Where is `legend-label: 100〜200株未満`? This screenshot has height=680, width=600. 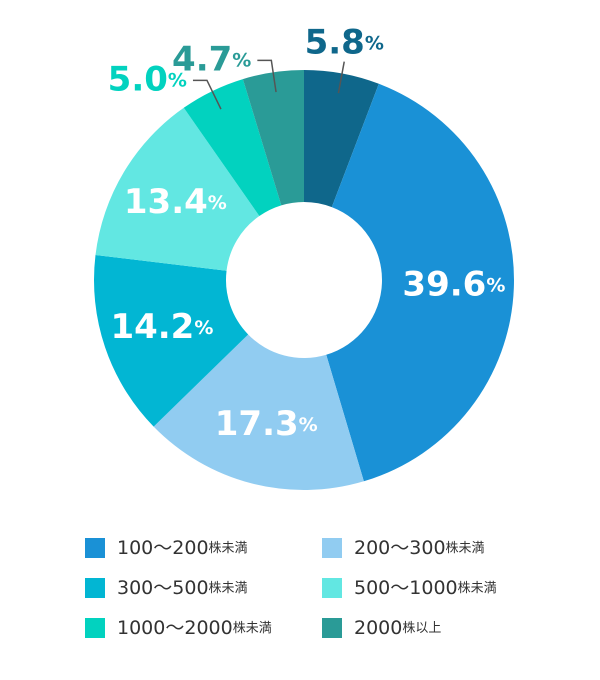 legend-label: 100〜200株未満 is located at coordinates (182, 548).